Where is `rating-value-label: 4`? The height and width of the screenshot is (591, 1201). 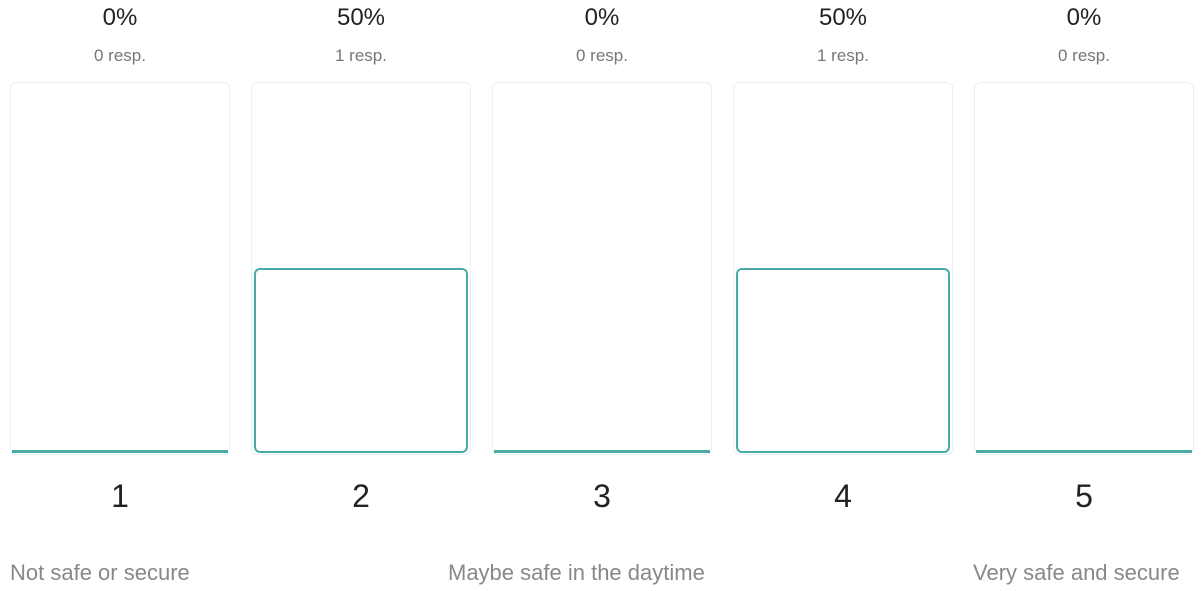
rating-value-label: 4 is located at coordinates (843, 496).